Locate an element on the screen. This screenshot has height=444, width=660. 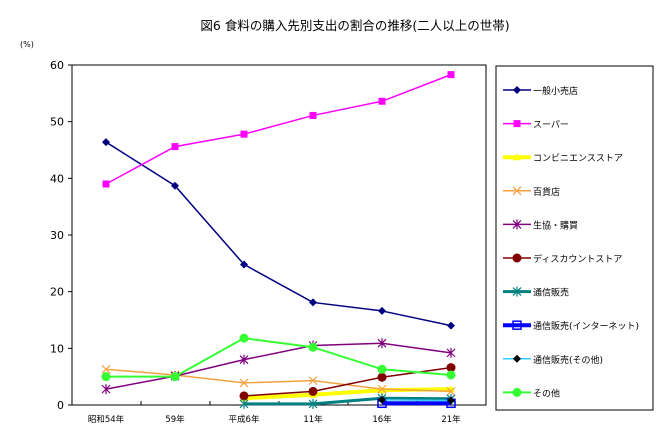
legend-item: ディスカウントストア is located at coordinates (562, 259).